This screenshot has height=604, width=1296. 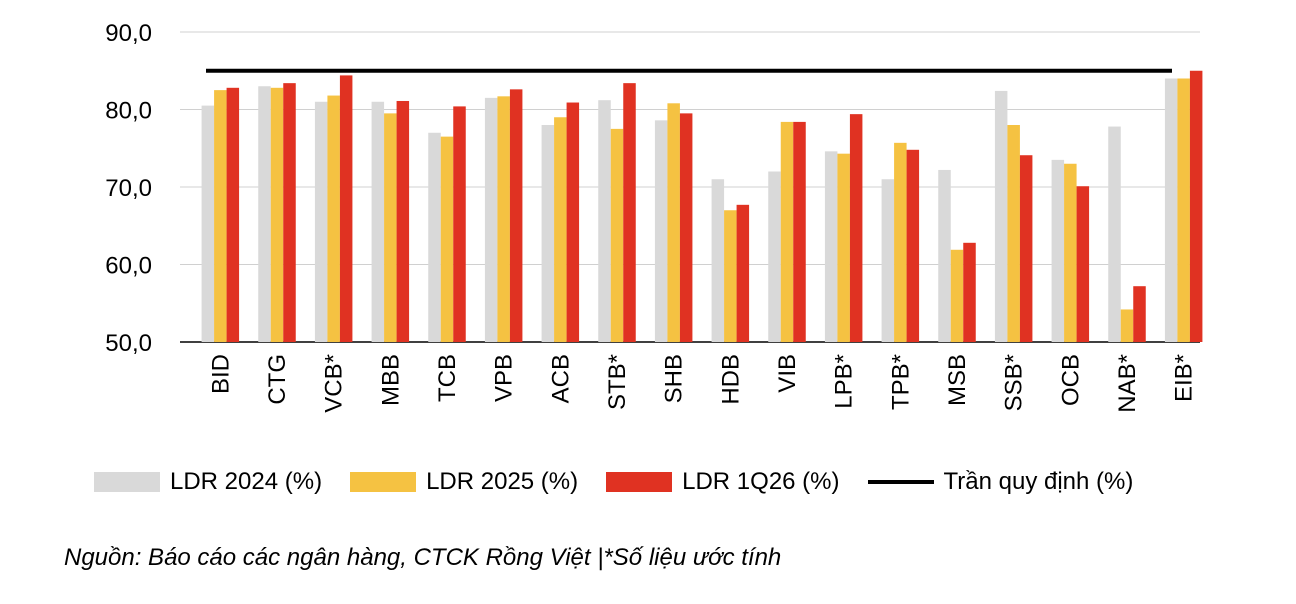 I want to click on x-tick-label: ACB, so click(x=560, y=378).